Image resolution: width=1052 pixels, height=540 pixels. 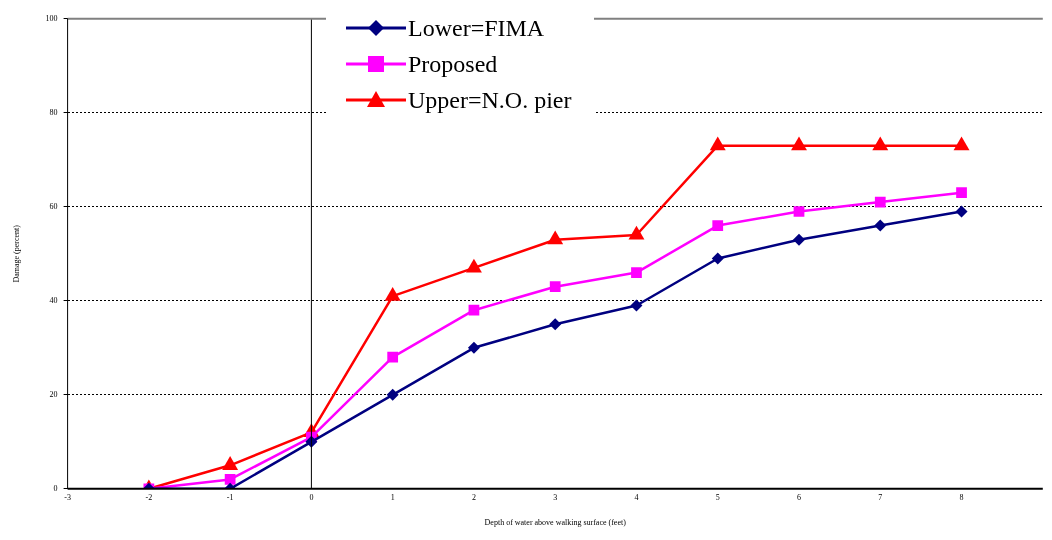 What do you see at coordinates (961, 497) in the screenshot?
I see `x-tick-label: 8` at bounding box center [961, 497].